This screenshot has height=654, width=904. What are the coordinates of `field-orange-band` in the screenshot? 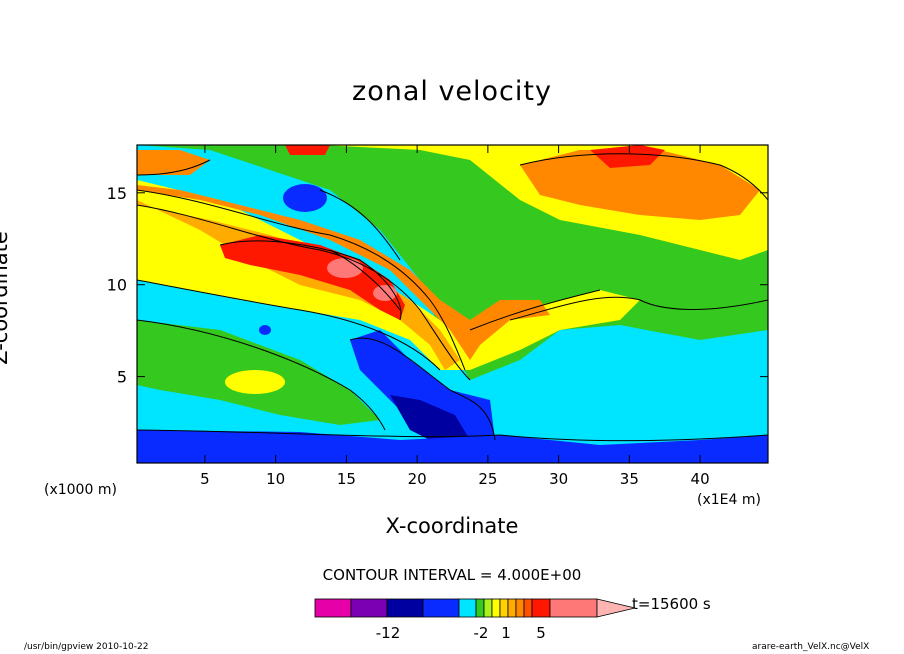 It's located at (343, 272).